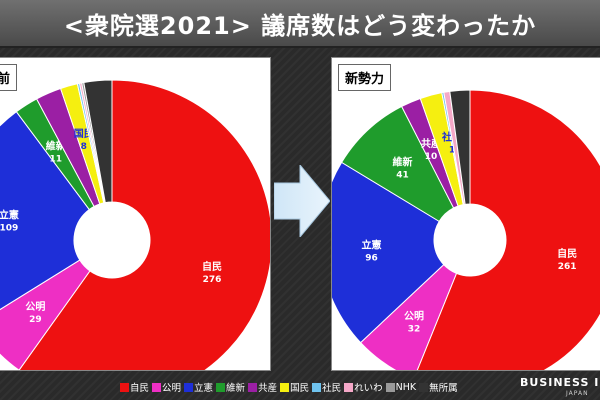  Describe the element at coordinates (302, 201) in the screenshot. I see `right-arrow-icon` at that location.